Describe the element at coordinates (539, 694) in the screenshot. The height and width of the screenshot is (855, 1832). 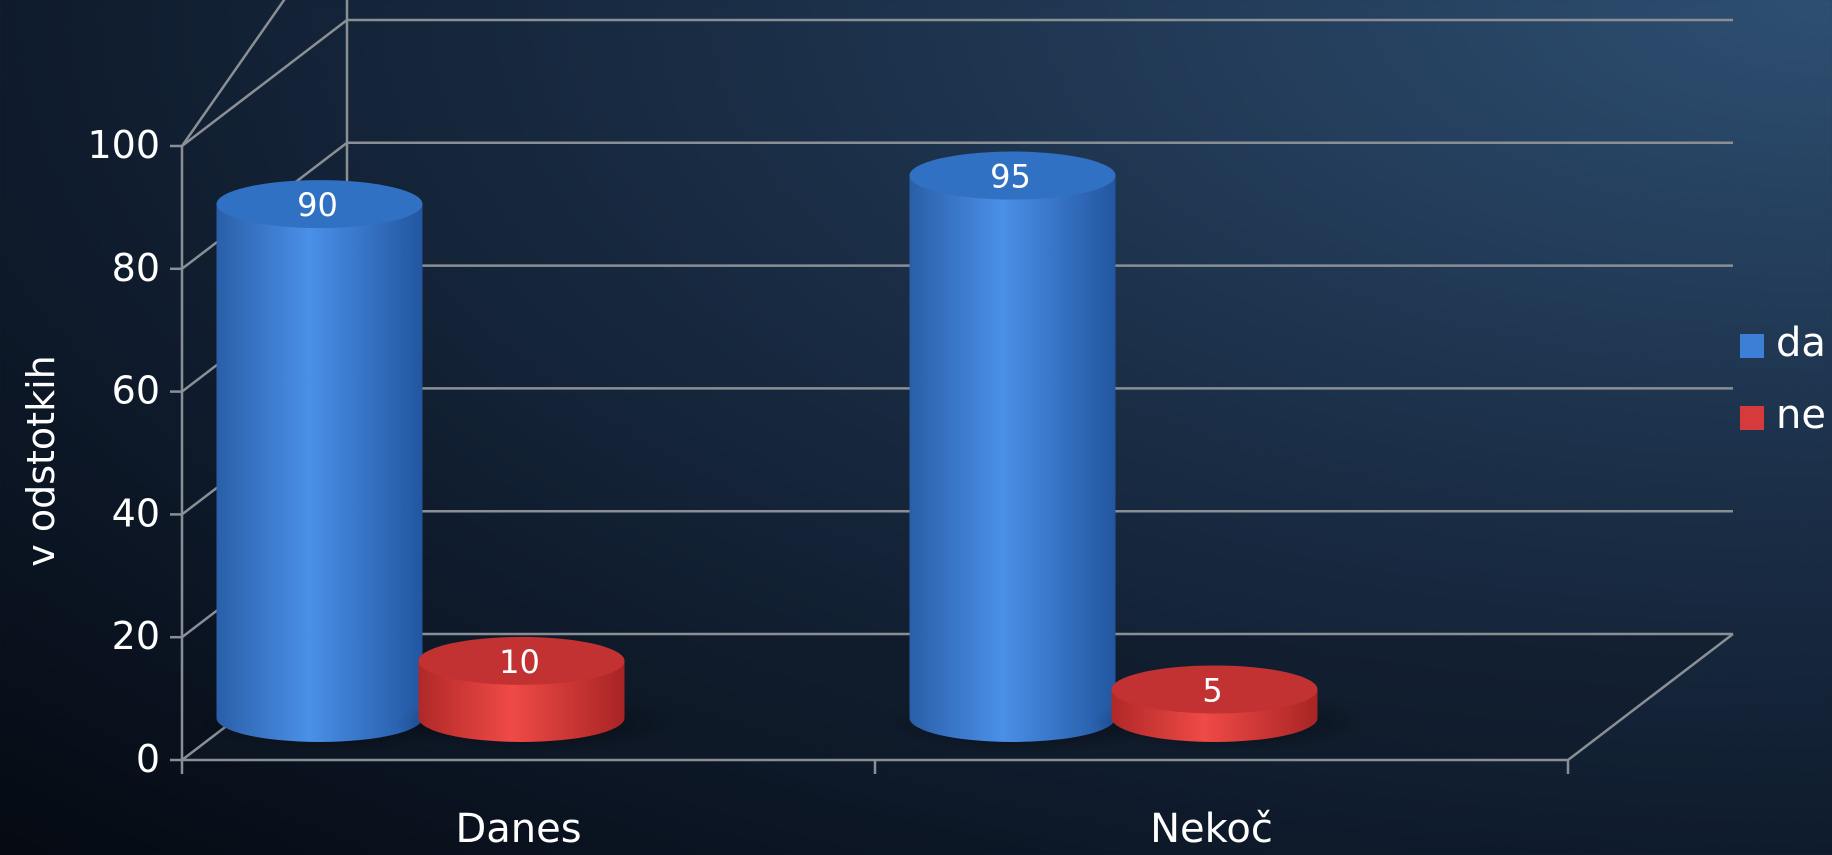
I see `bar-ne-Danes` at that location.